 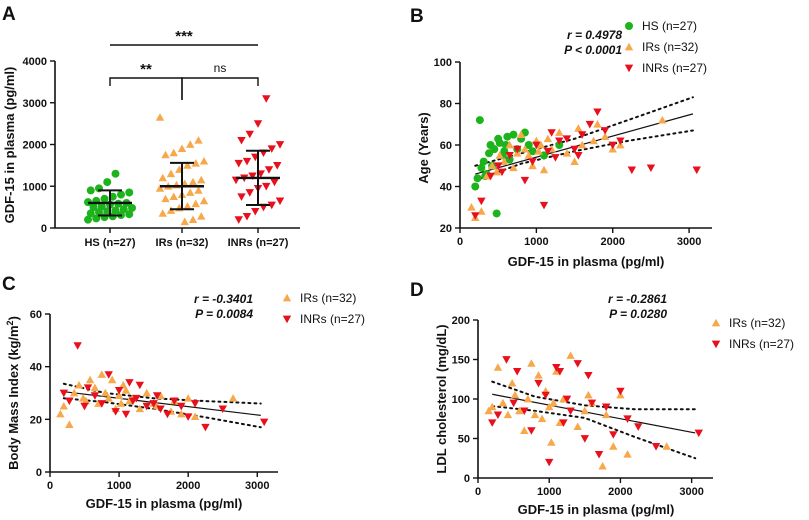 What do you see at coordinates (593, 410) in the screenshot?
I see `panel-d-points` at bounding box center [593, 410].